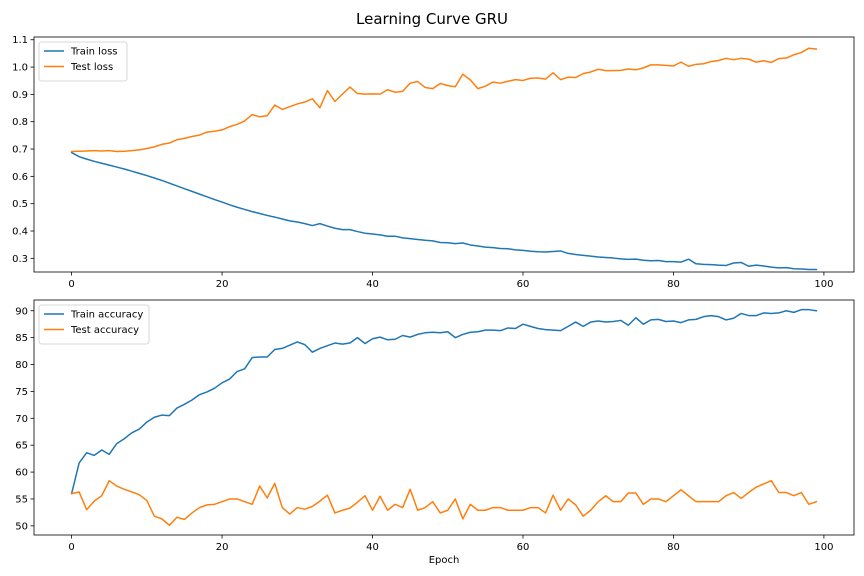  I want to click on accuracy-y-tick-label: 70, so click(21, 419).